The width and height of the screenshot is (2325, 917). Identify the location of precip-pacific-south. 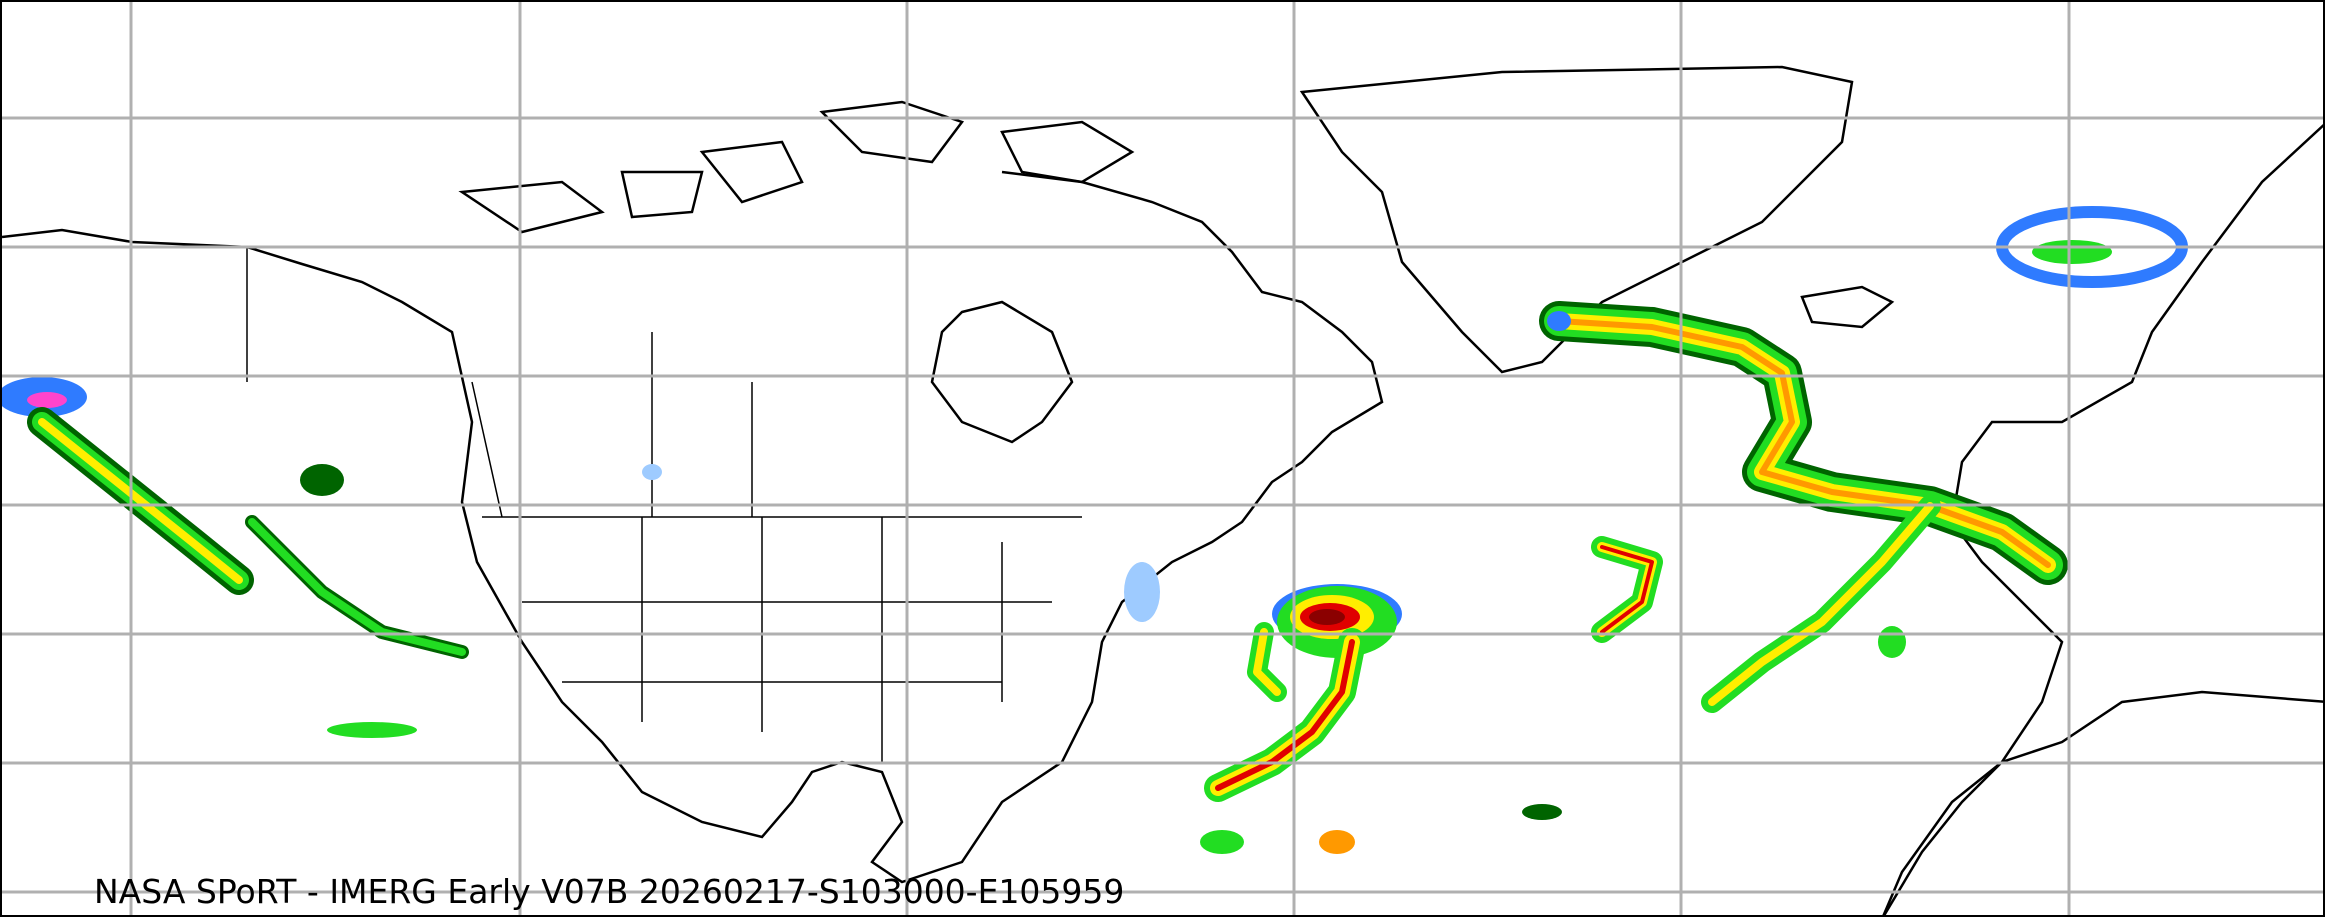
(372, 730).